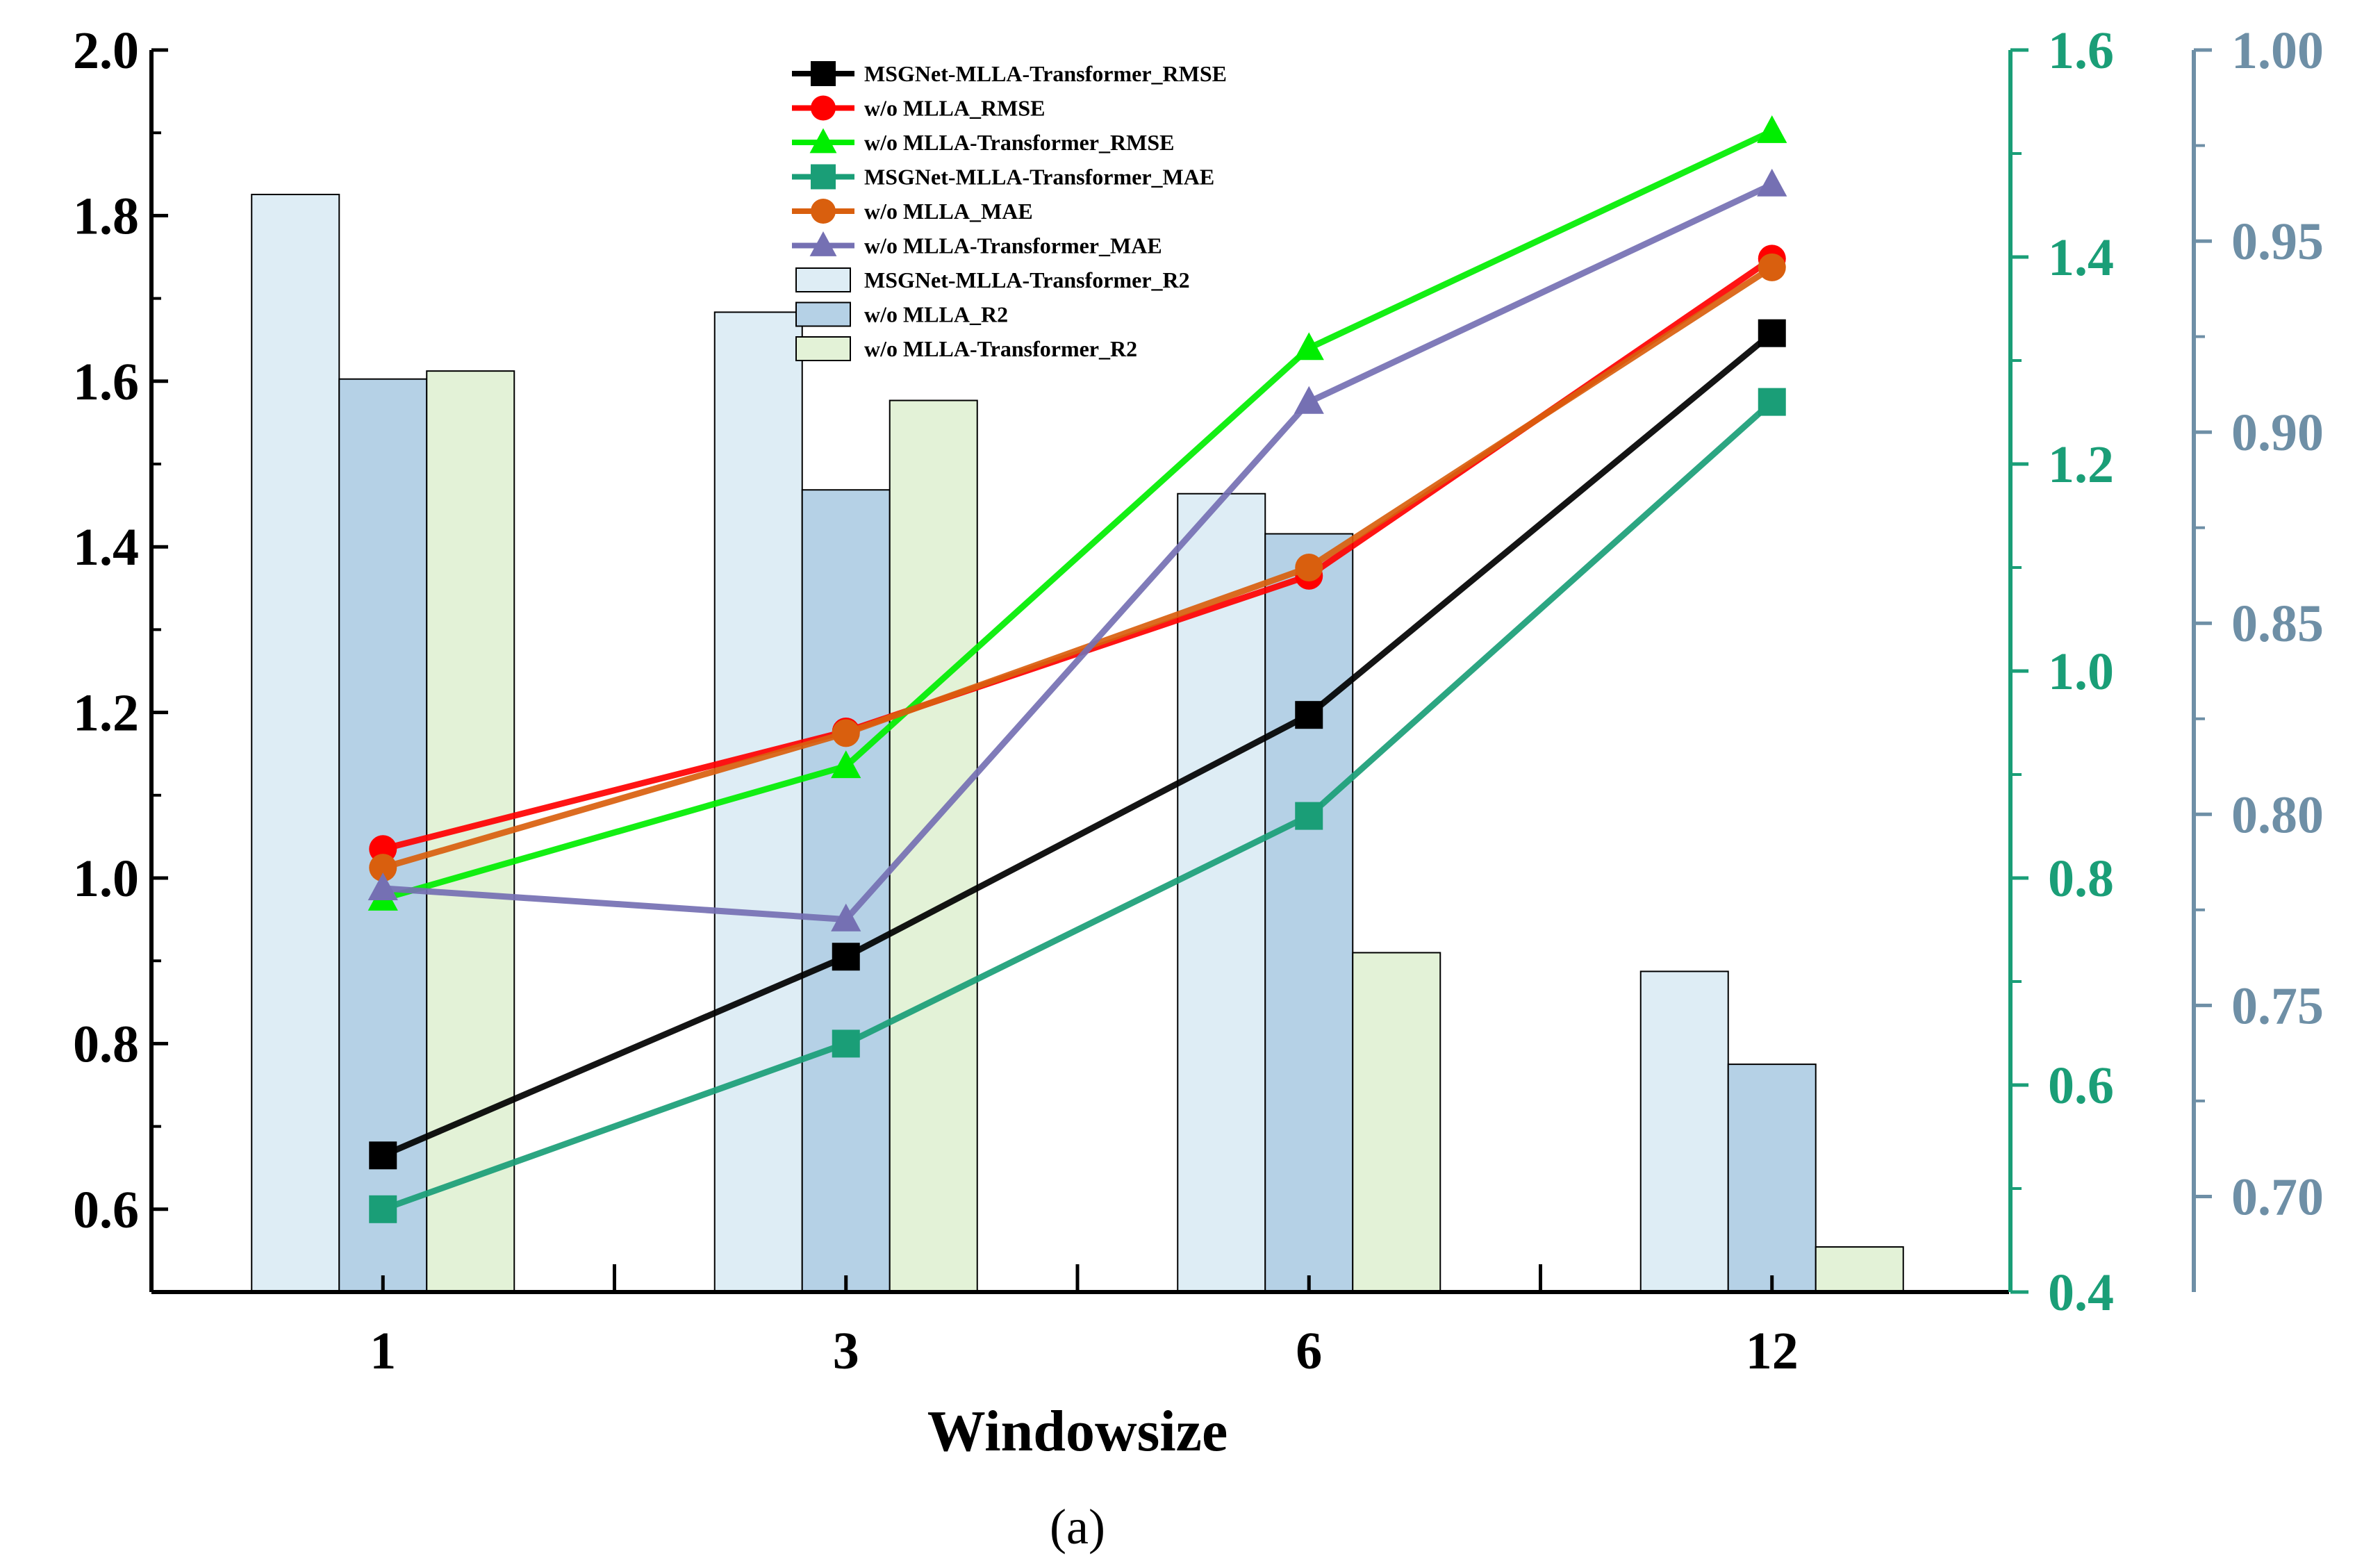 The width and height of the screenshot is (2380, 1556). I want to click on right-axis-2-tick-label: 0.95, so click(2277, 242).